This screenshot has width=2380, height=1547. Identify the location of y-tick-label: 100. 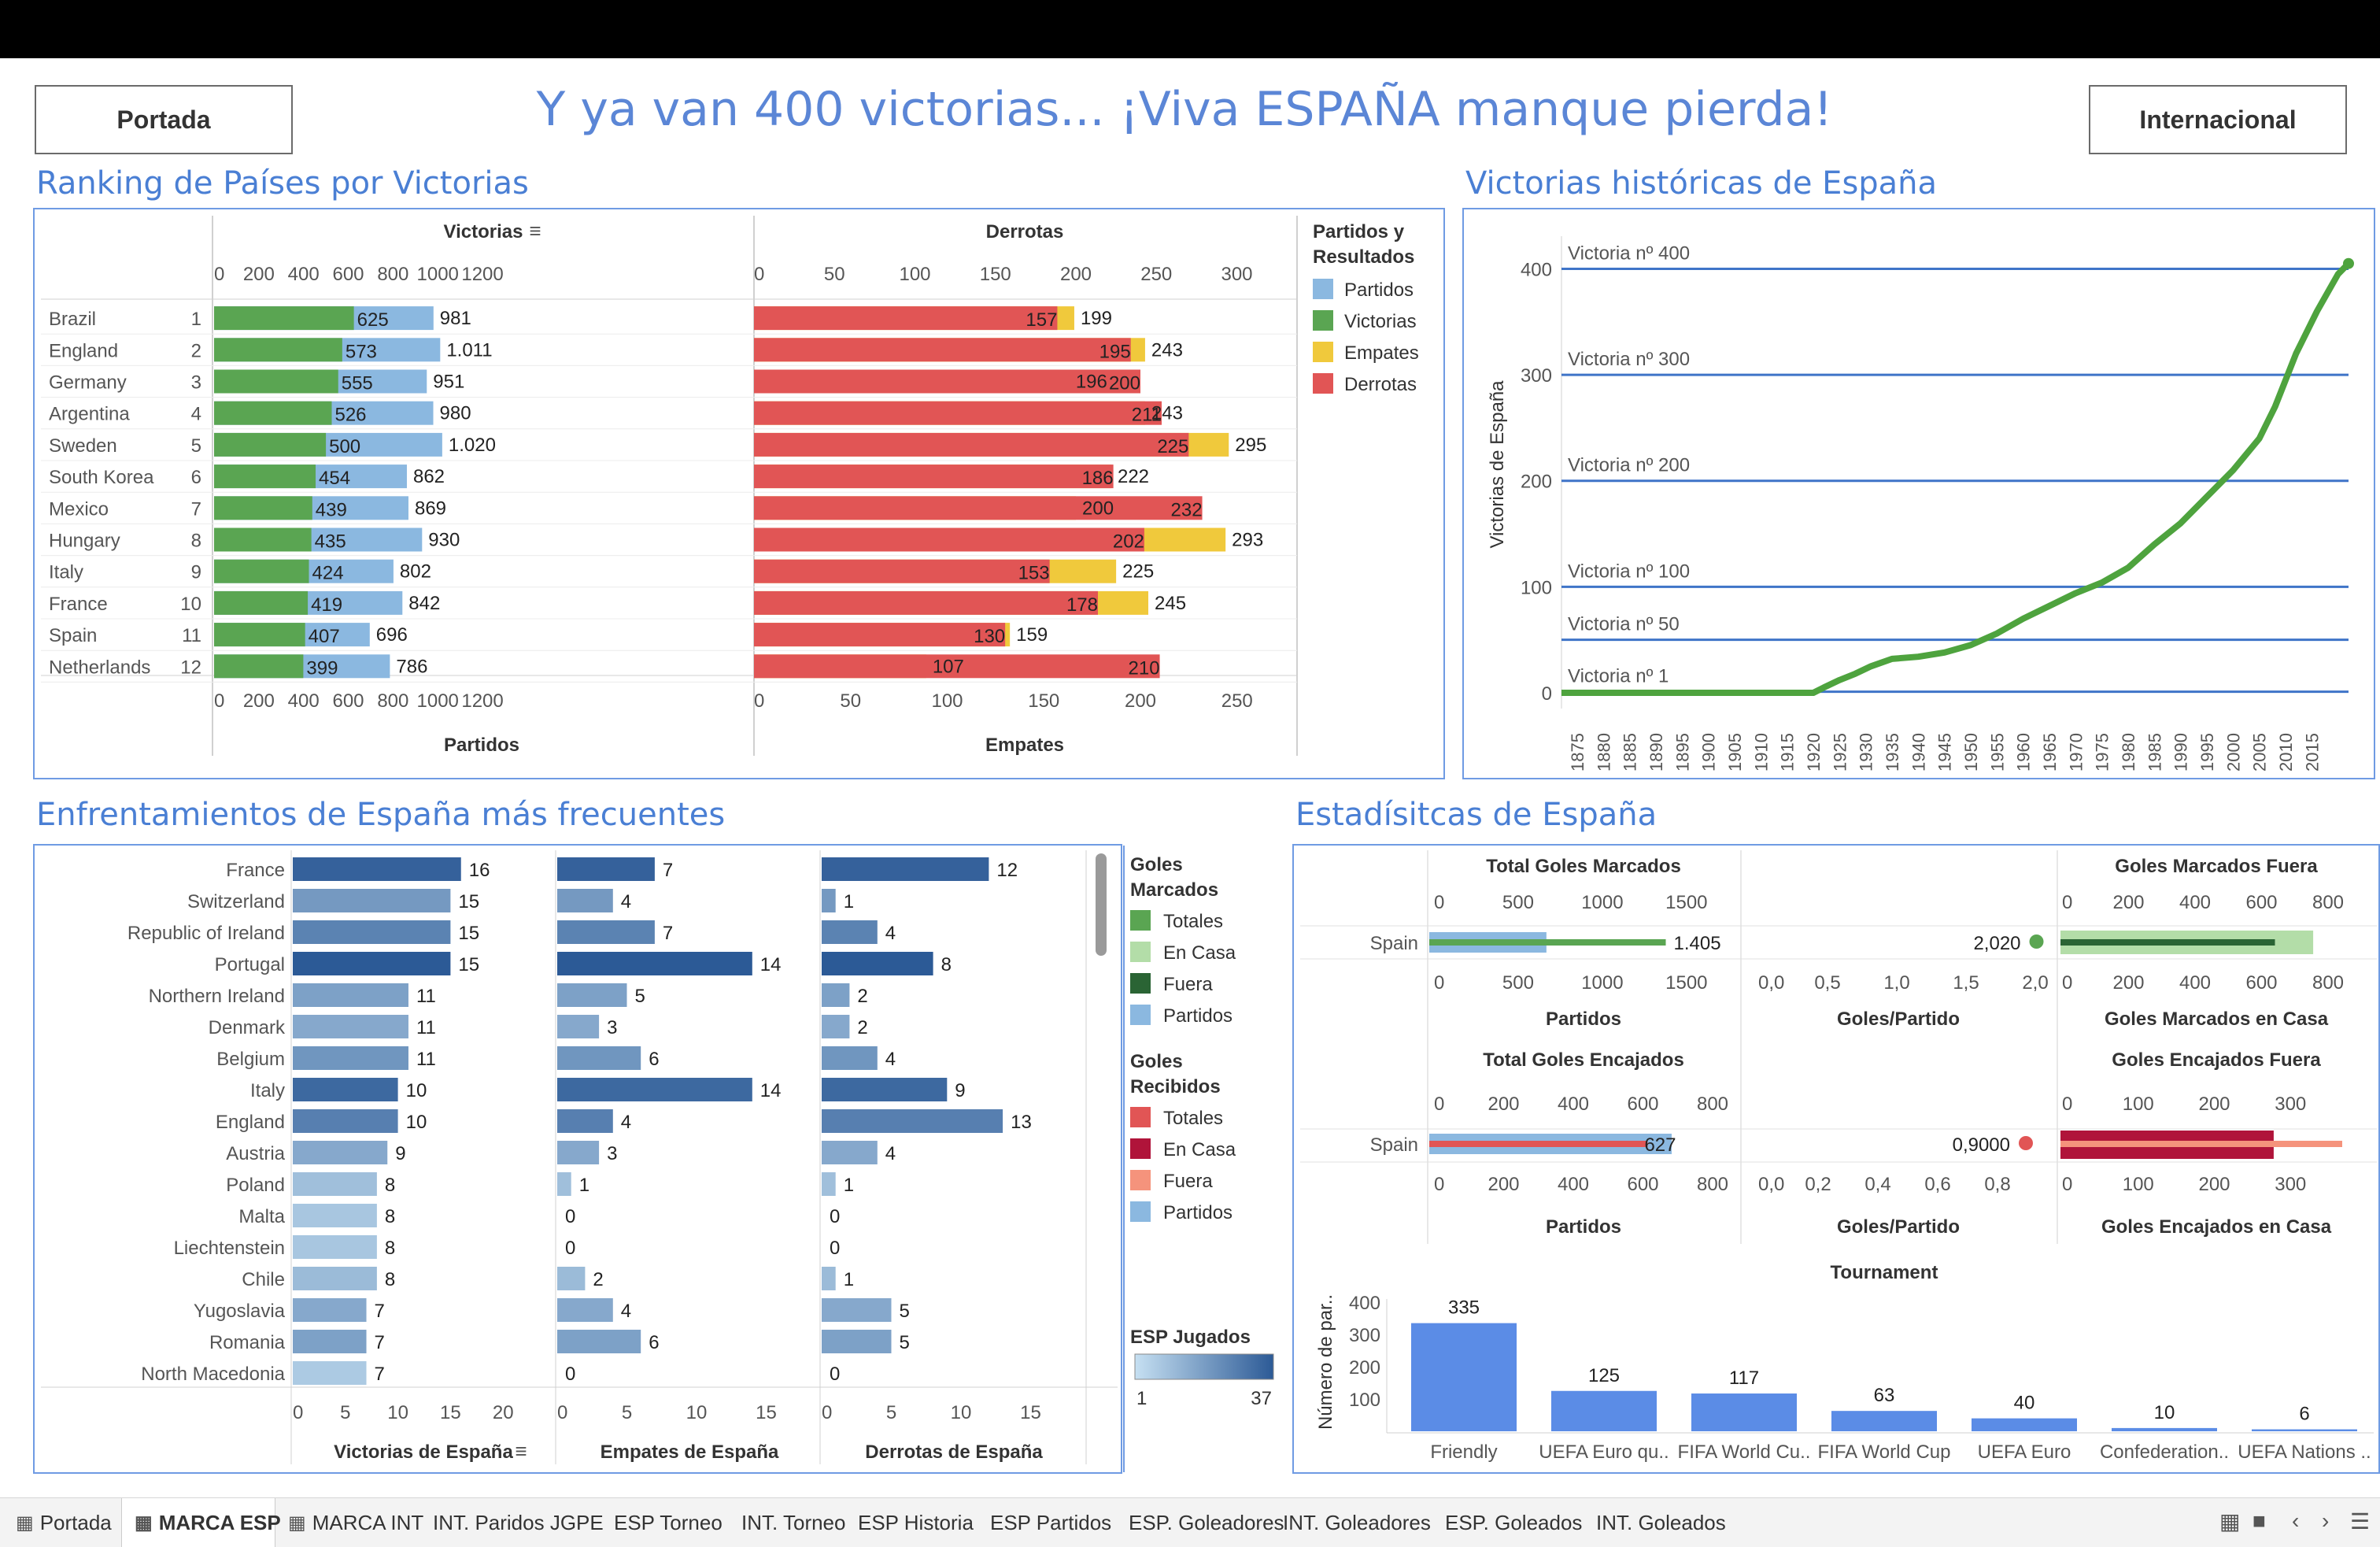
(1536, 587).